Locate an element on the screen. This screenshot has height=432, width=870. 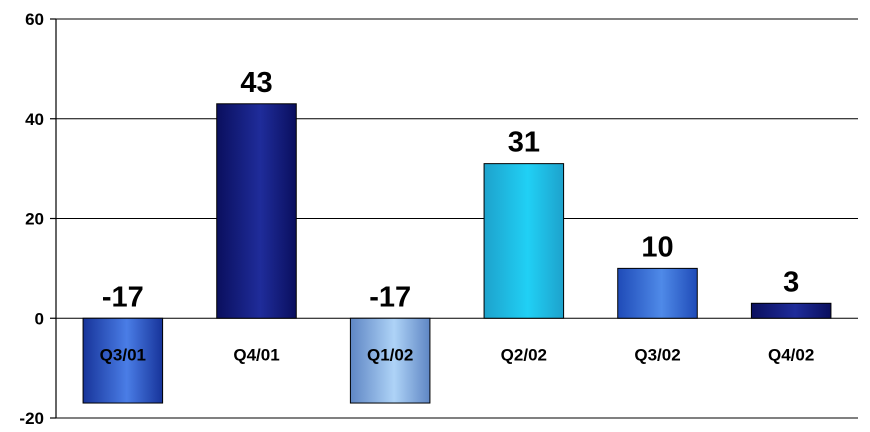
data-label-5: 3 is located at coordinates (791, 282).